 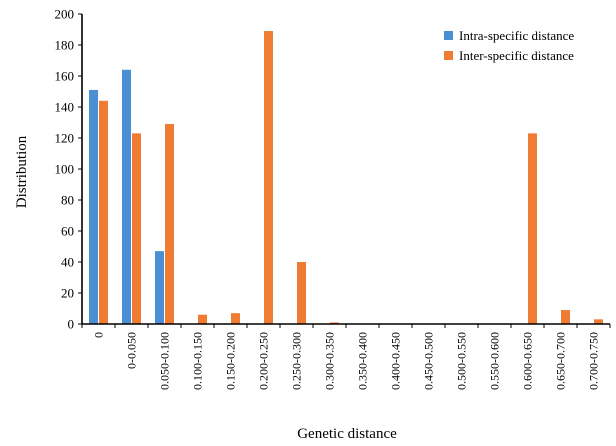 I want to click on legend-label-intra: Intra-specific distance, so click(x=516, y=35).